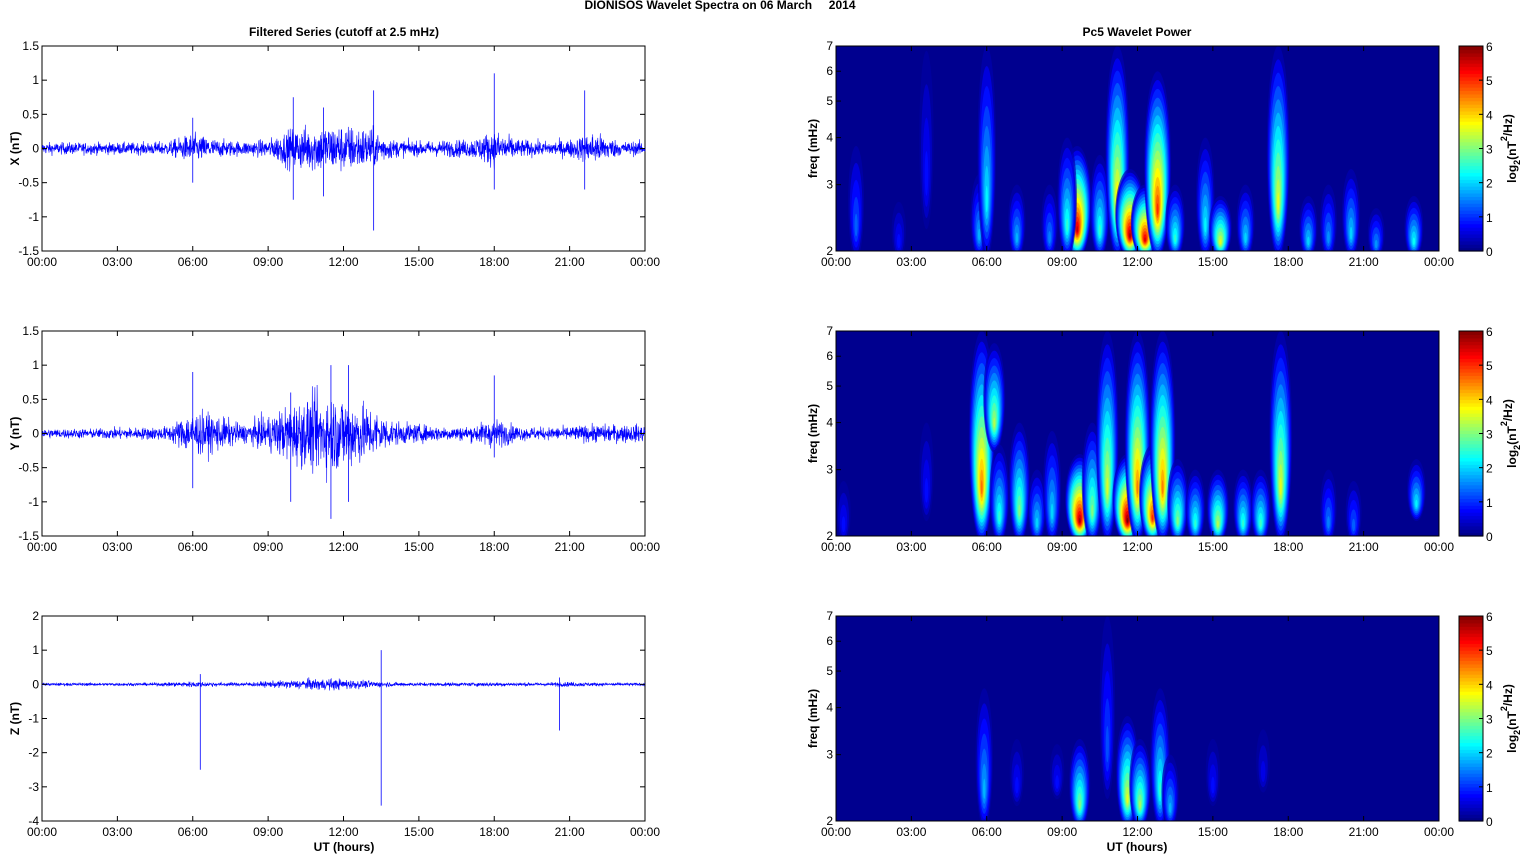  Describe the element at coordinates (344, 32) in the screenshot. I see `left-column-title: Filtered Series (cutoff at 2.5 mHz)` at that location.